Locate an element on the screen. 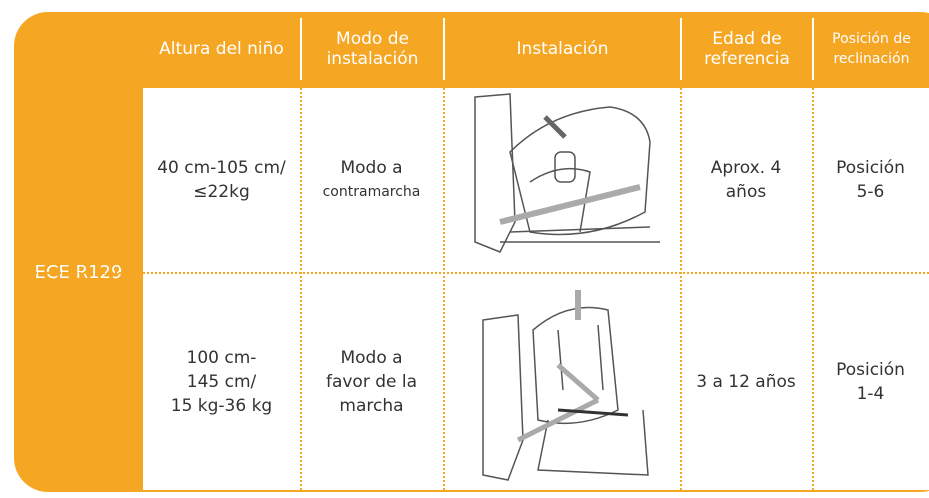 The image size is (929, 498). text-line: marcha is located at coordinates (371, 406).